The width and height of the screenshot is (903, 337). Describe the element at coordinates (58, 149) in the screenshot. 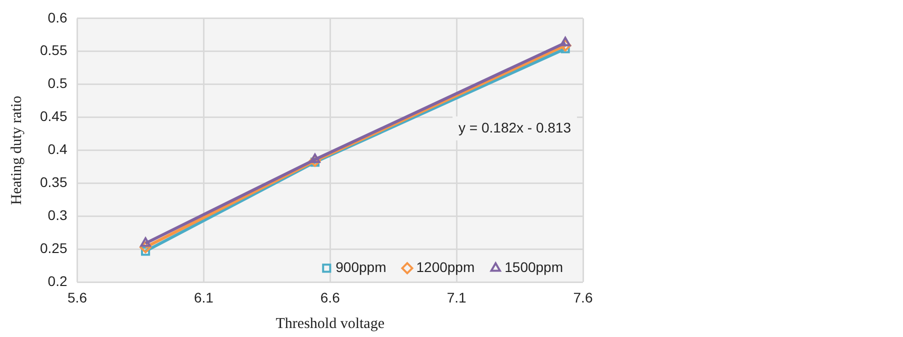

I see `y-tick-label: 0.4` at that location.